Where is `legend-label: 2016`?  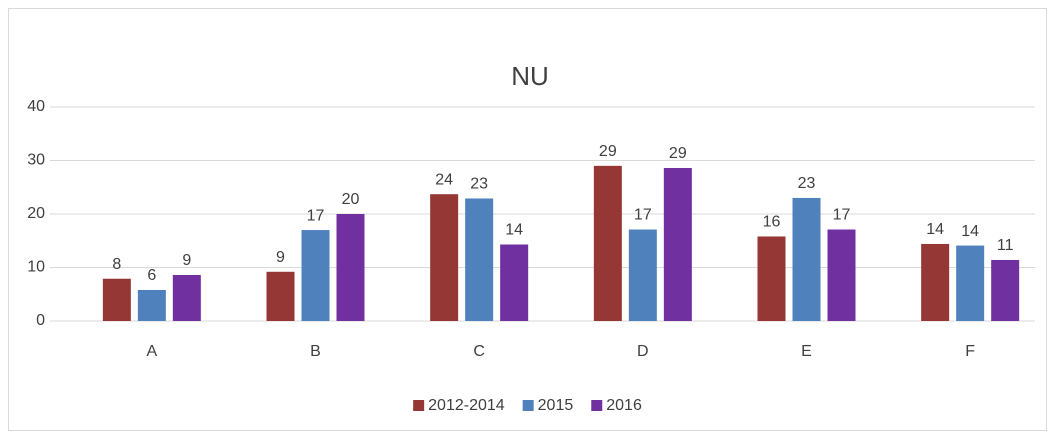 legend-label: 2016 is located at coordinates (624, 405).